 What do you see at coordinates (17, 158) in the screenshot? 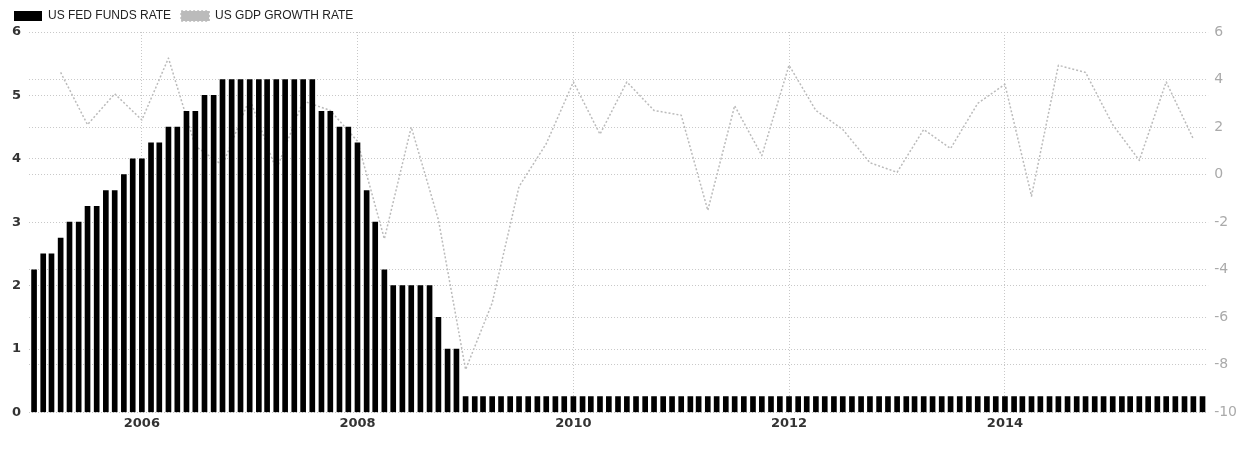
I see `y-tick-label: 4` at bounding box center [17, 158].